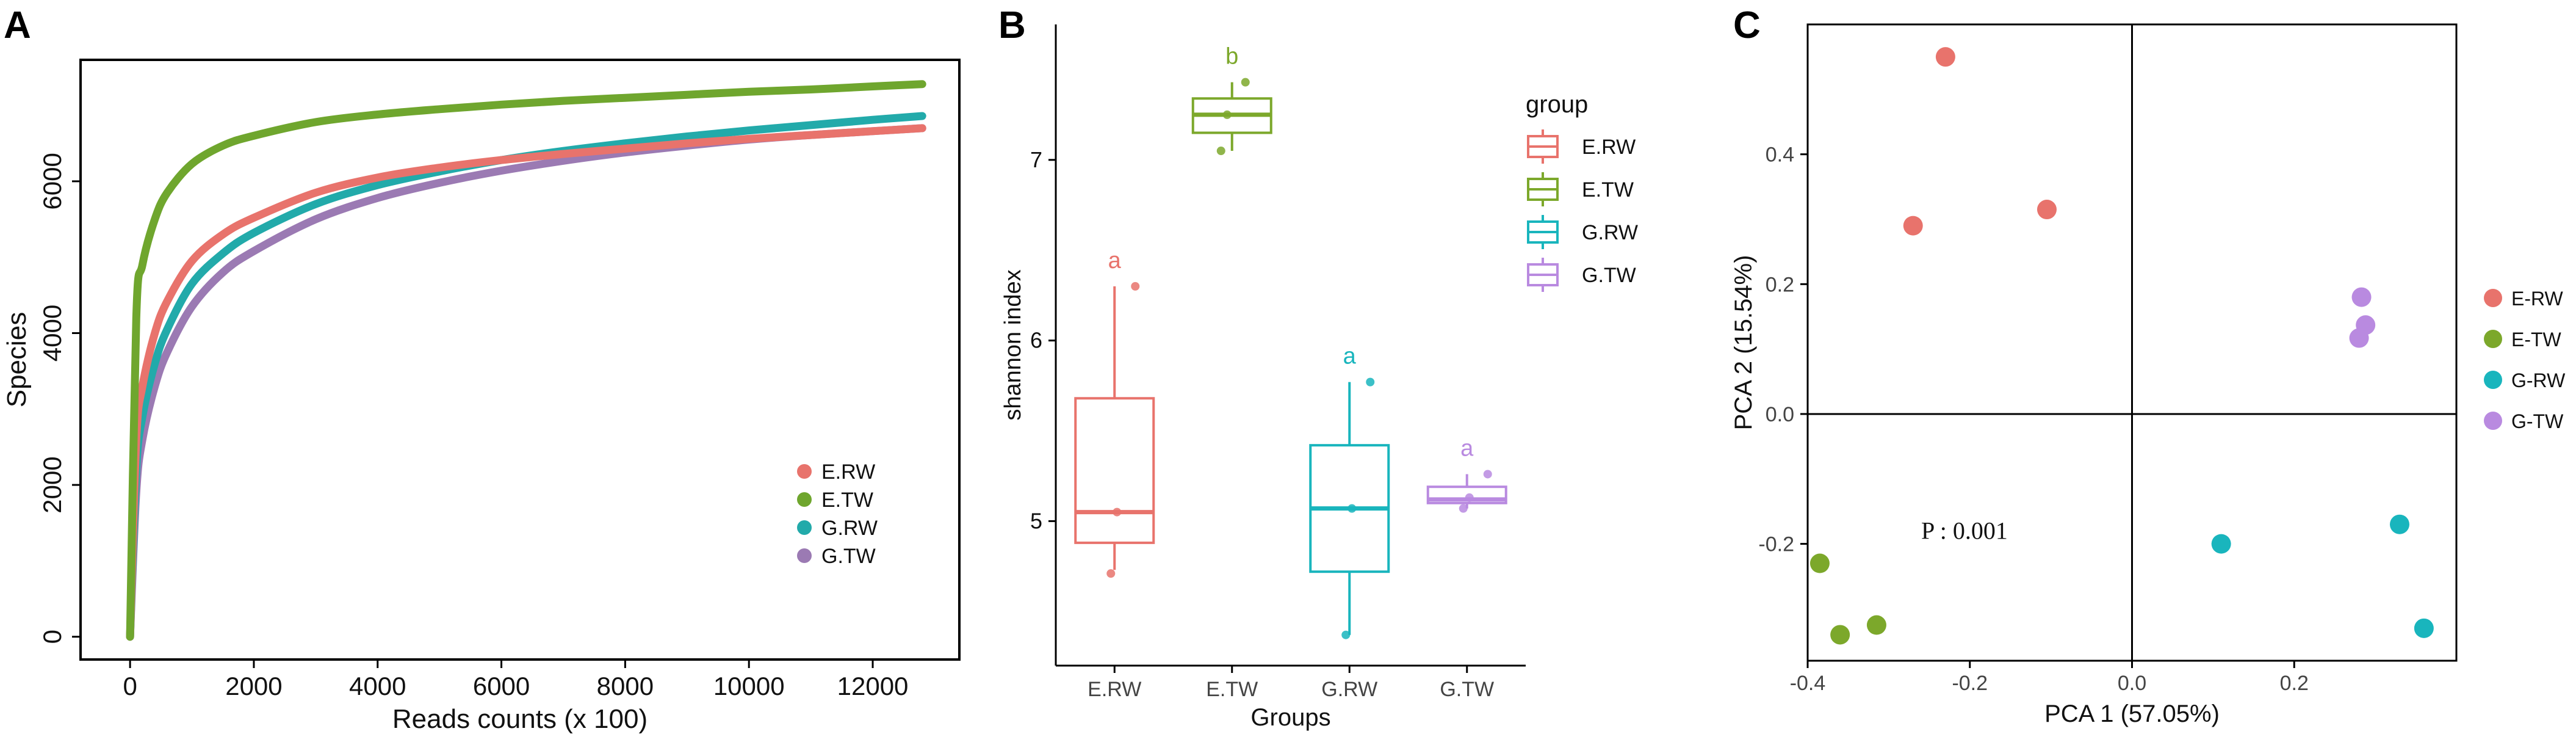 Image resolution: width=2576 pixels, height=745 pixels. What do you see at coordinates (1036, 159) in the screenshot?
I see `y-tick-label: 7` at bounding box center [1036, 159].